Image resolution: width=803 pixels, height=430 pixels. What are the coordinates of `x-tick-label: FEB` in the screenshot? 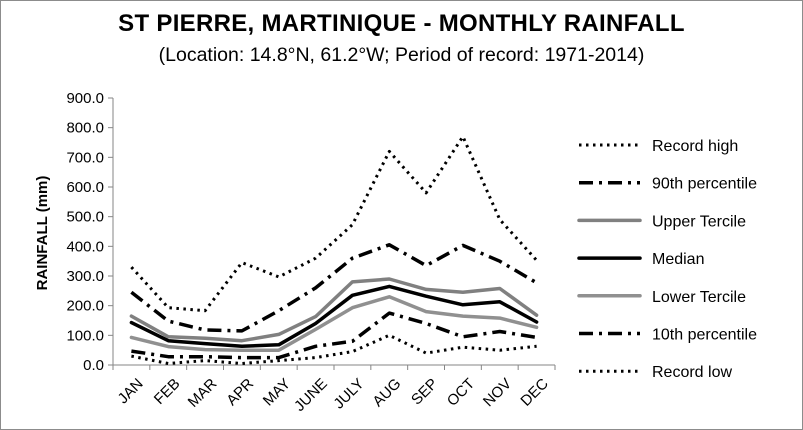 It's located at (167, 391).